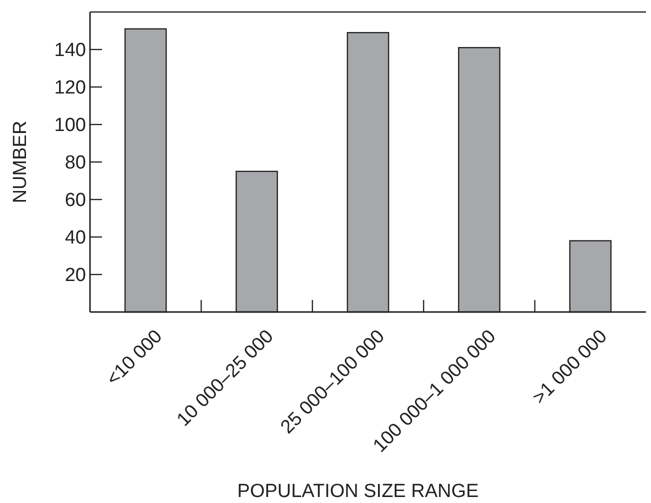 The height and width of the screenshot is (503, 651). What do you see at coordinates (134, 358) in the screenshot?
I see `x-tick-label: <10 000` at bounding box center [134, 358].